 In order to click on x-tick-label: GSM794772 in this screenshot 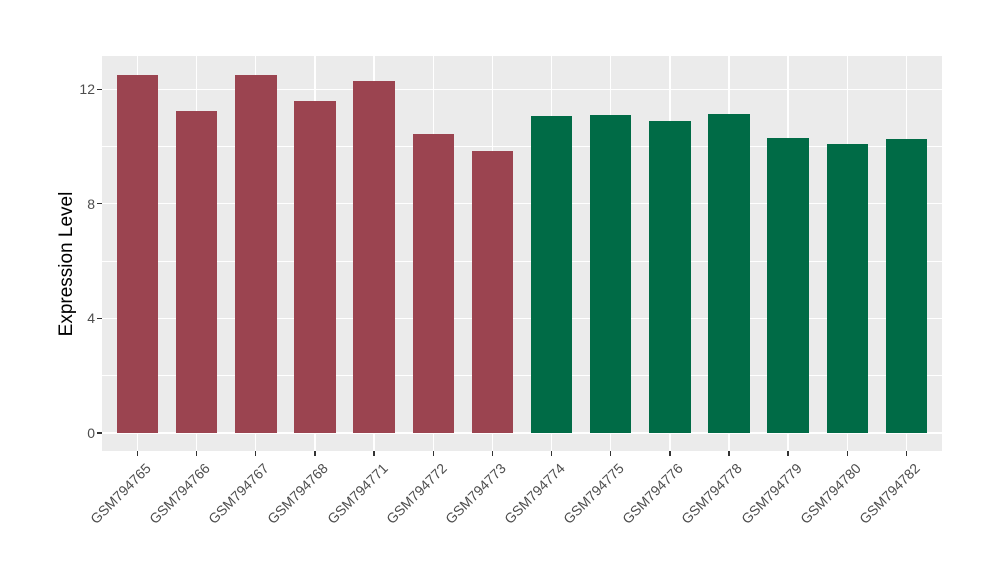, I will do `click(416, 493)`.